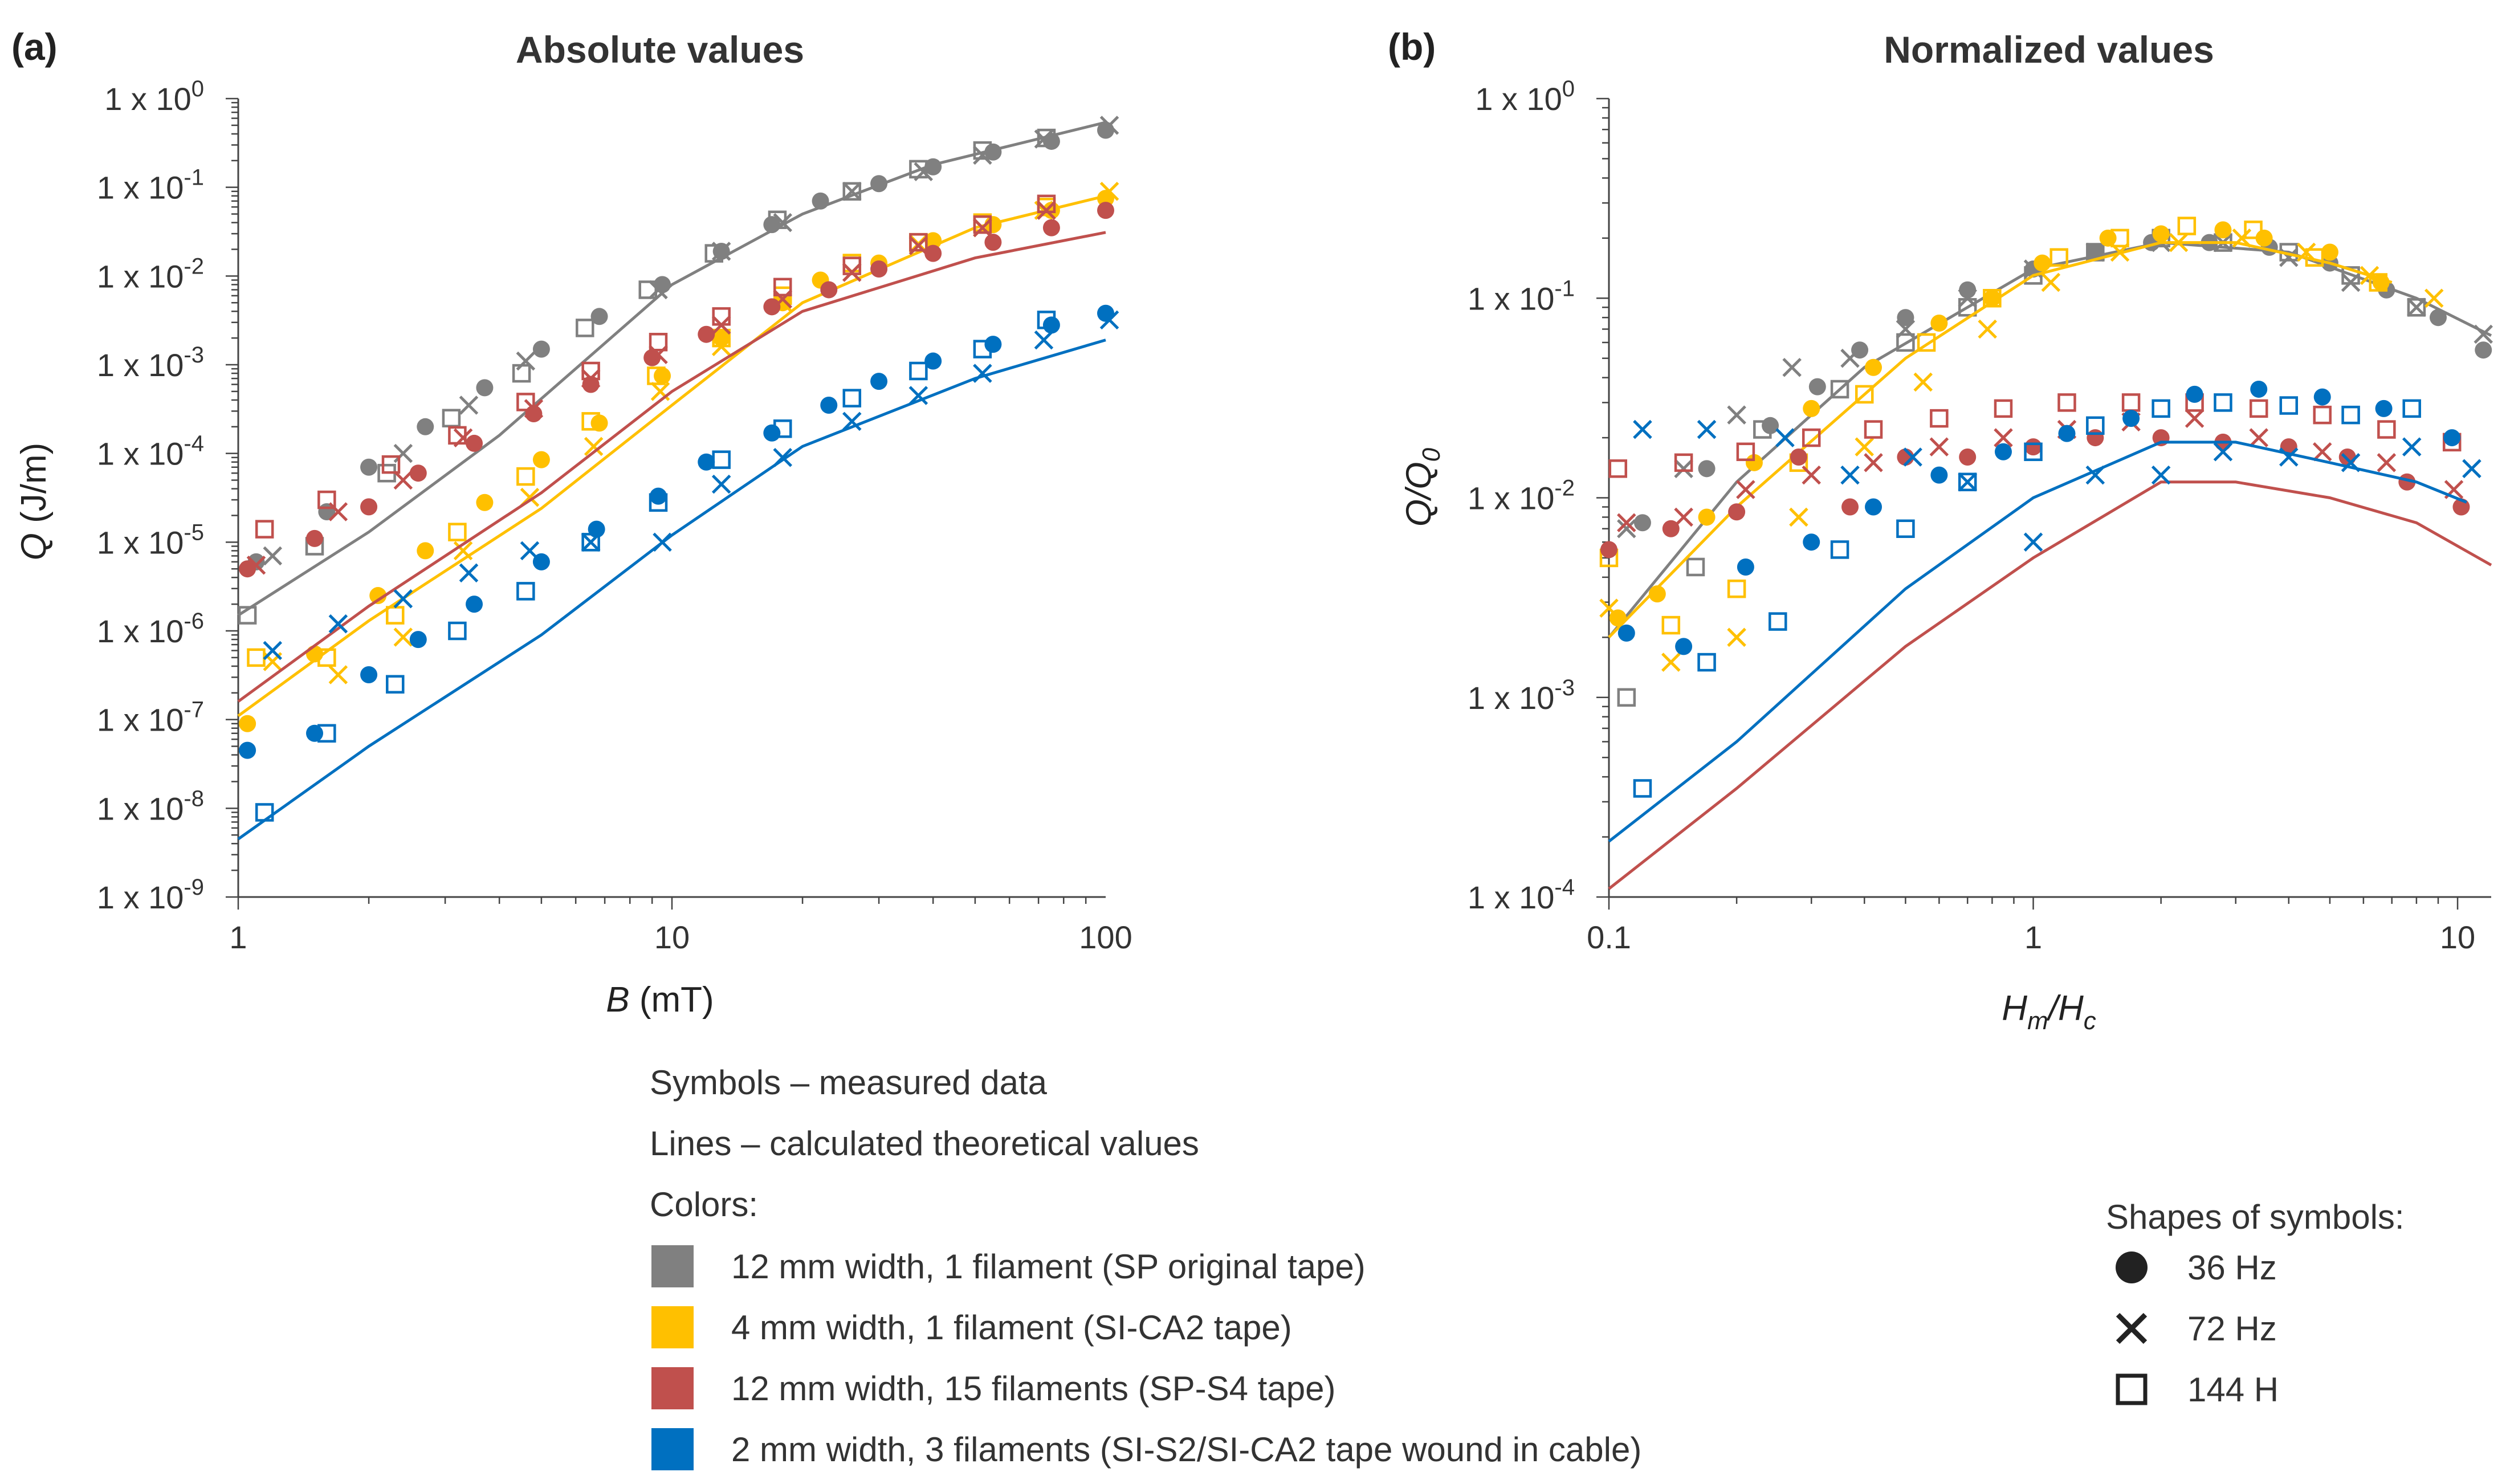 The width and height of the screenshot is (2510, 1484). Describe the element at coordinates (2233, 1390) in the screenshot. I see `legend-shape-label: 144 H` at that location.